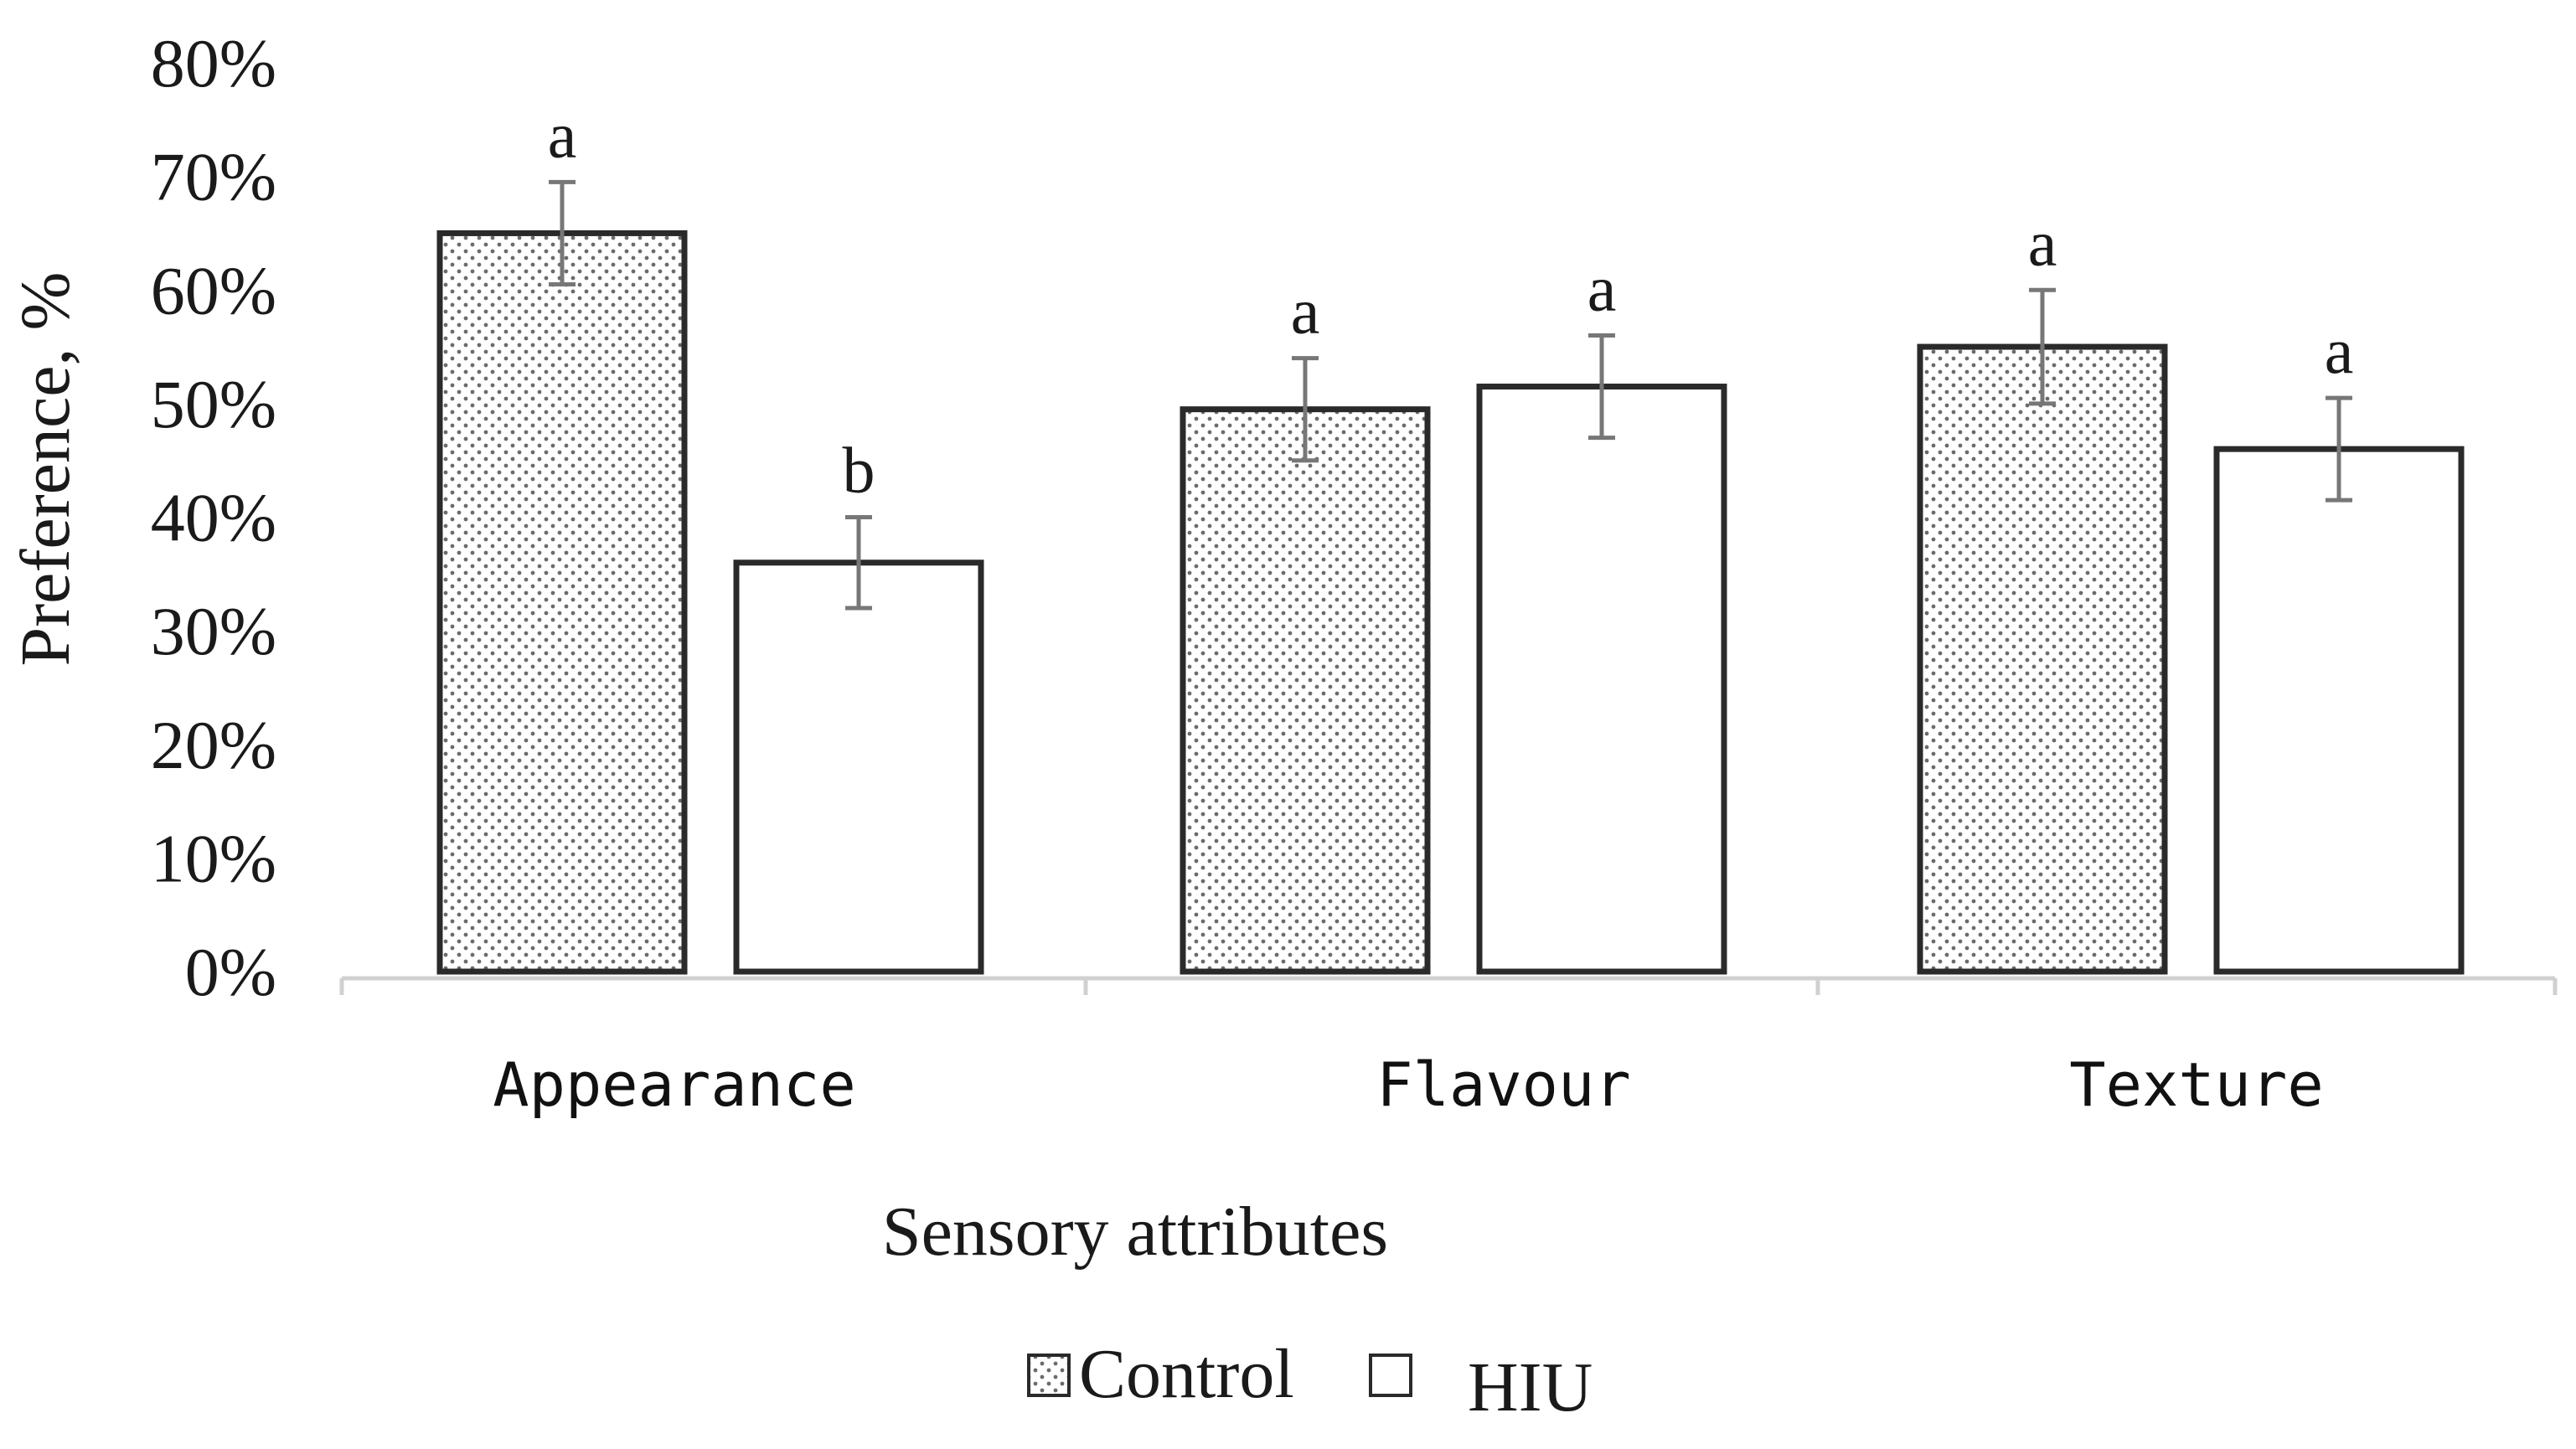  I want to click on y-tick-label: 20%, so click(213, 745).